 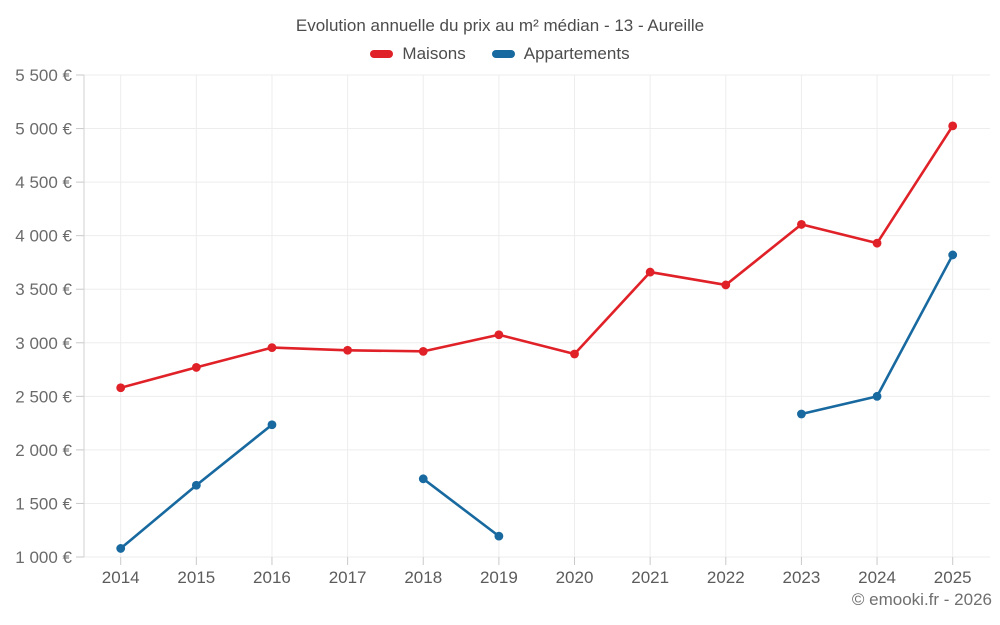 What do you see at coordinates (43, 396) in the screenshot?
I see `y-axis-label: 2 500 €` at bounding box center [43, 396].